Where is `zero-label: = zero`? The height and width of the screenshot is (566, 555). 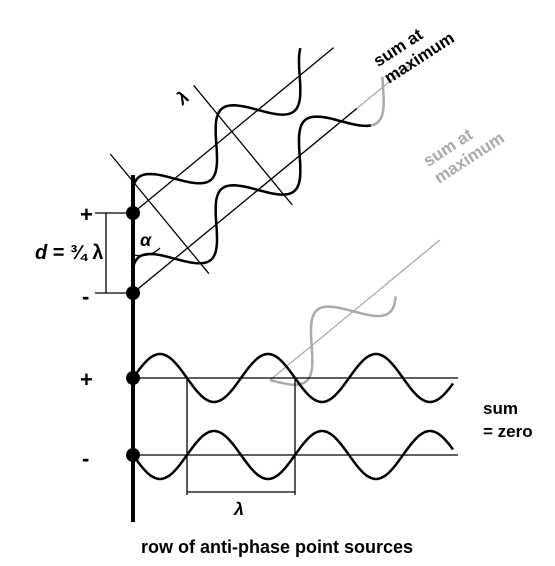 zero-label: = zero is located at coordinates (508, 431).